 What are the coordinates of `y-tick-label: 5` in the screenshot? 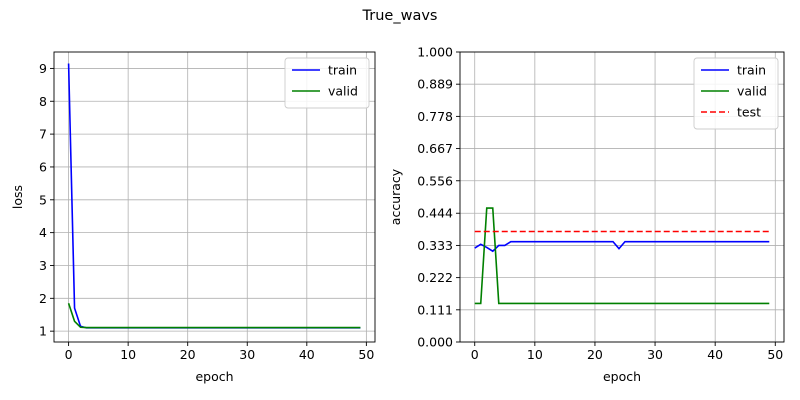 It's located at (43, 199).